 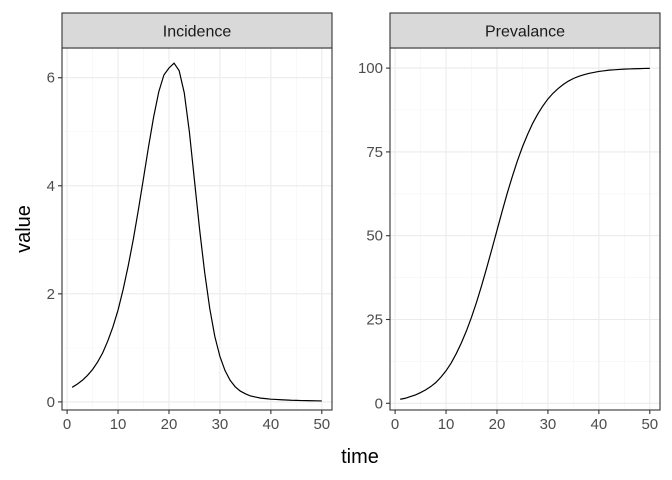 I want to click on y-tick-label: 6, so click(x=51, y=78).